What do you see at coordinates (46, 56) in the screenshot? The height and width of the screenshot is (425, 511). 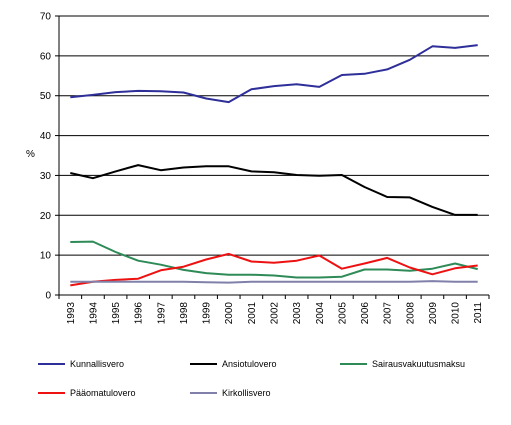 I see `y-tick-label: 60` at bounding box center [46, 56].